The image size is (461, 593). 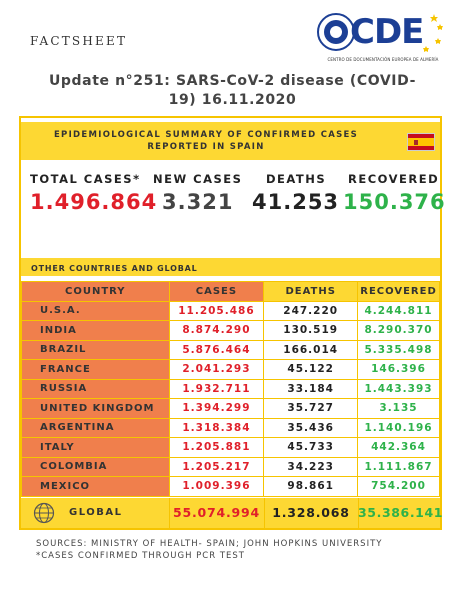 I want to click on table-row: U.S.A. 11.205.486 247.220 4.244.811, so click(x=230, y=310).